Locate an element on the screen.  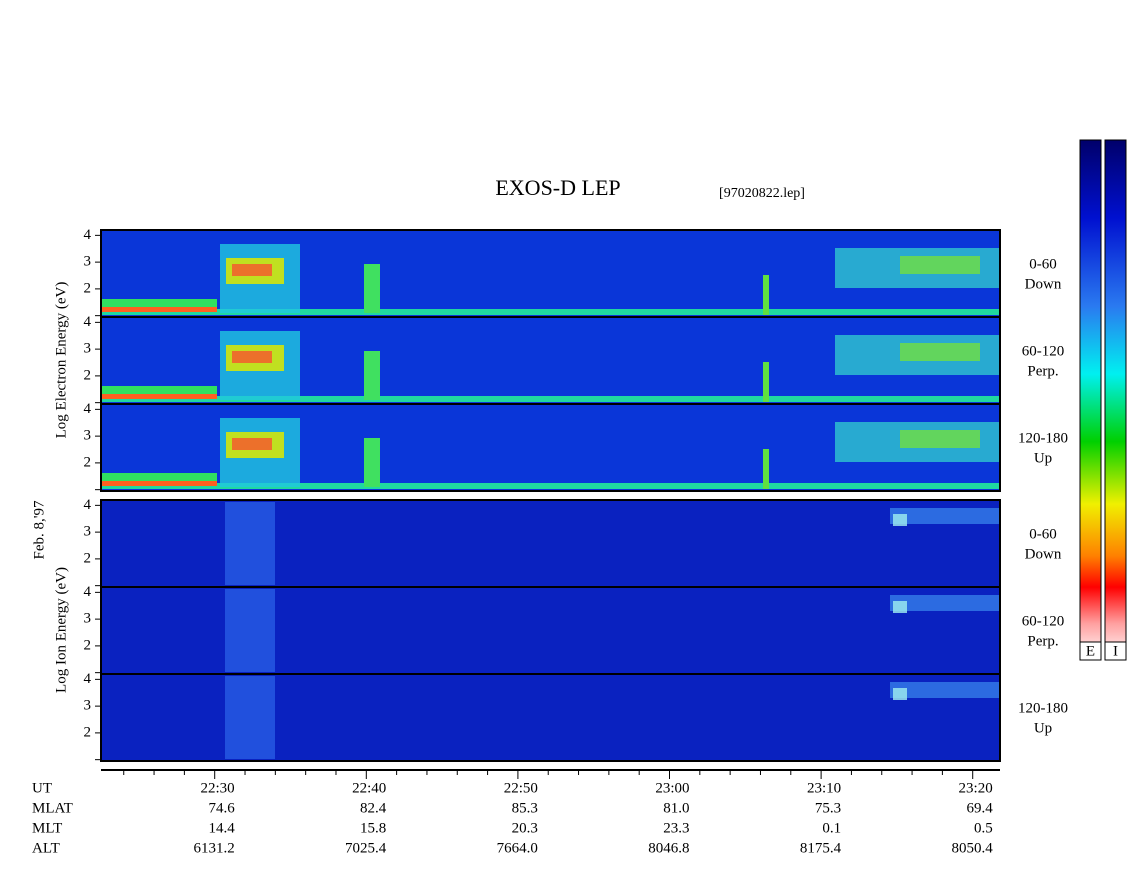
ephemeris-value: 8175.4 is located at coordinates (821, 848).